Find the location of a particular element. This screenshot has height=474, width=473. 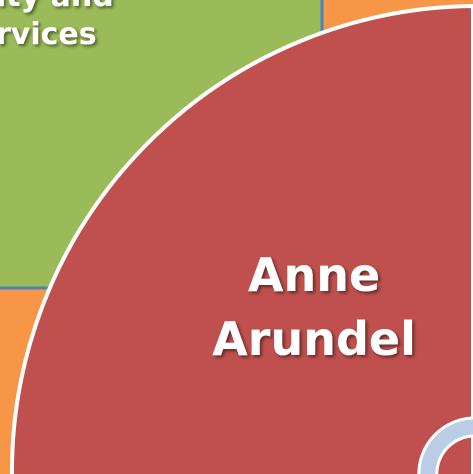

sector-label: Anne is located at coordinates (314, 275).